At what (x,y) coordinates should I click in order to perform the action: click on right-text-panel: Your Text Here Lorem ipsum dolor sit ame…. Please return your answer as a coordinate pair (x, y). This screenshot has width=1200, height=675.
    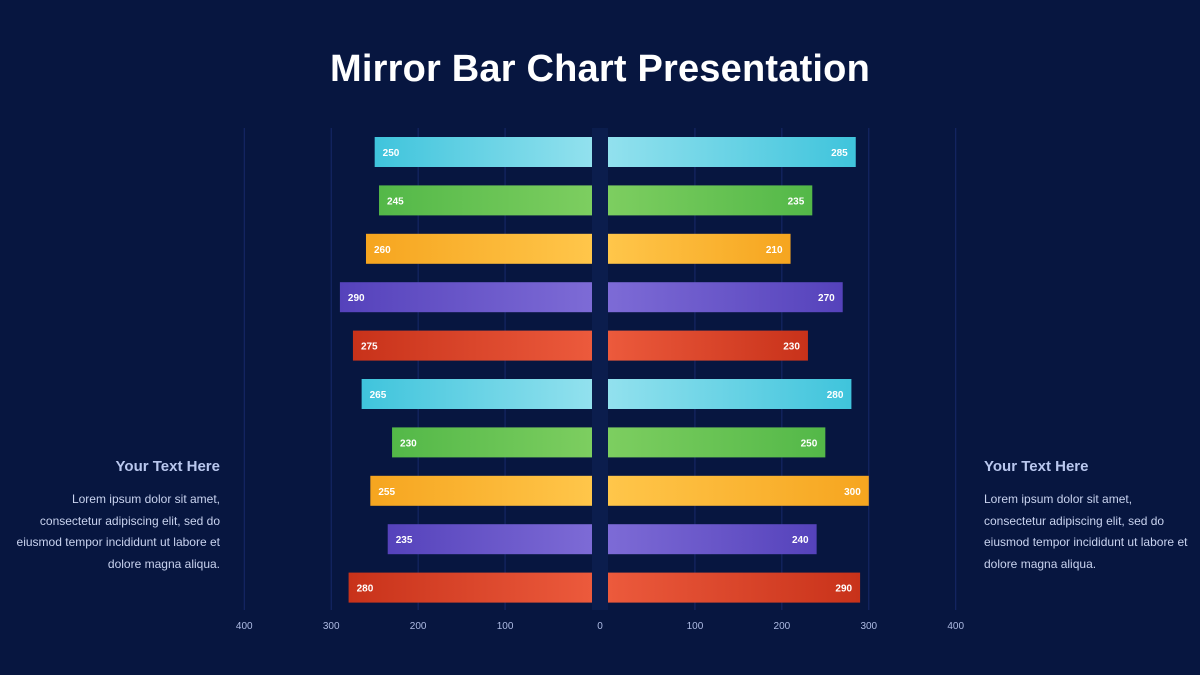
    Looking at the image, I should click on (1089, 516).